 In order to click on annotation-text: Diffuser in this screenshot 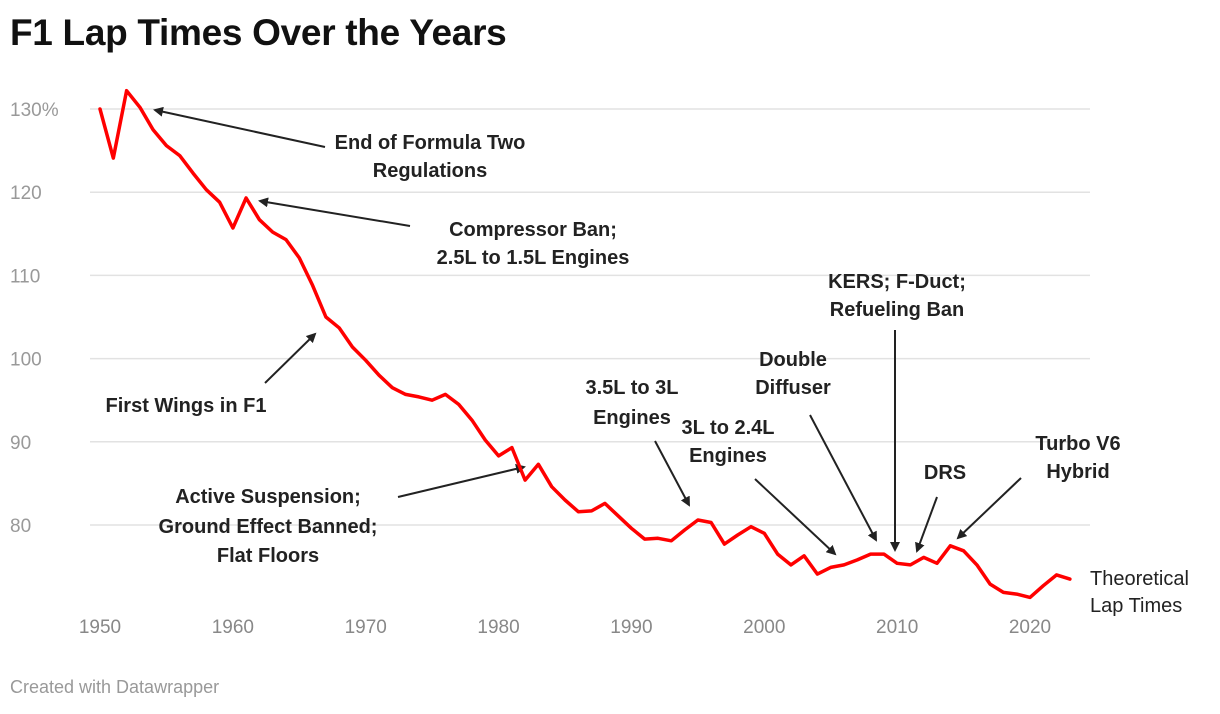, I will do `click(793, 388)`.